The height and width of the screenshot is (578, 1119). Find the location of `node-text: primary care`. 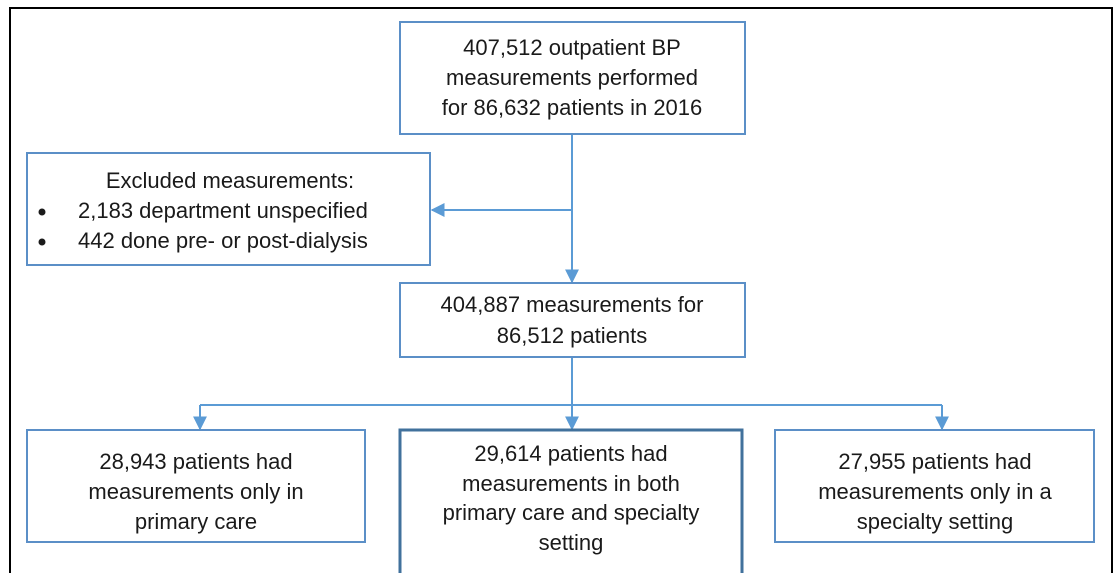

node-text: primary care is located at coordinates (196, 521).